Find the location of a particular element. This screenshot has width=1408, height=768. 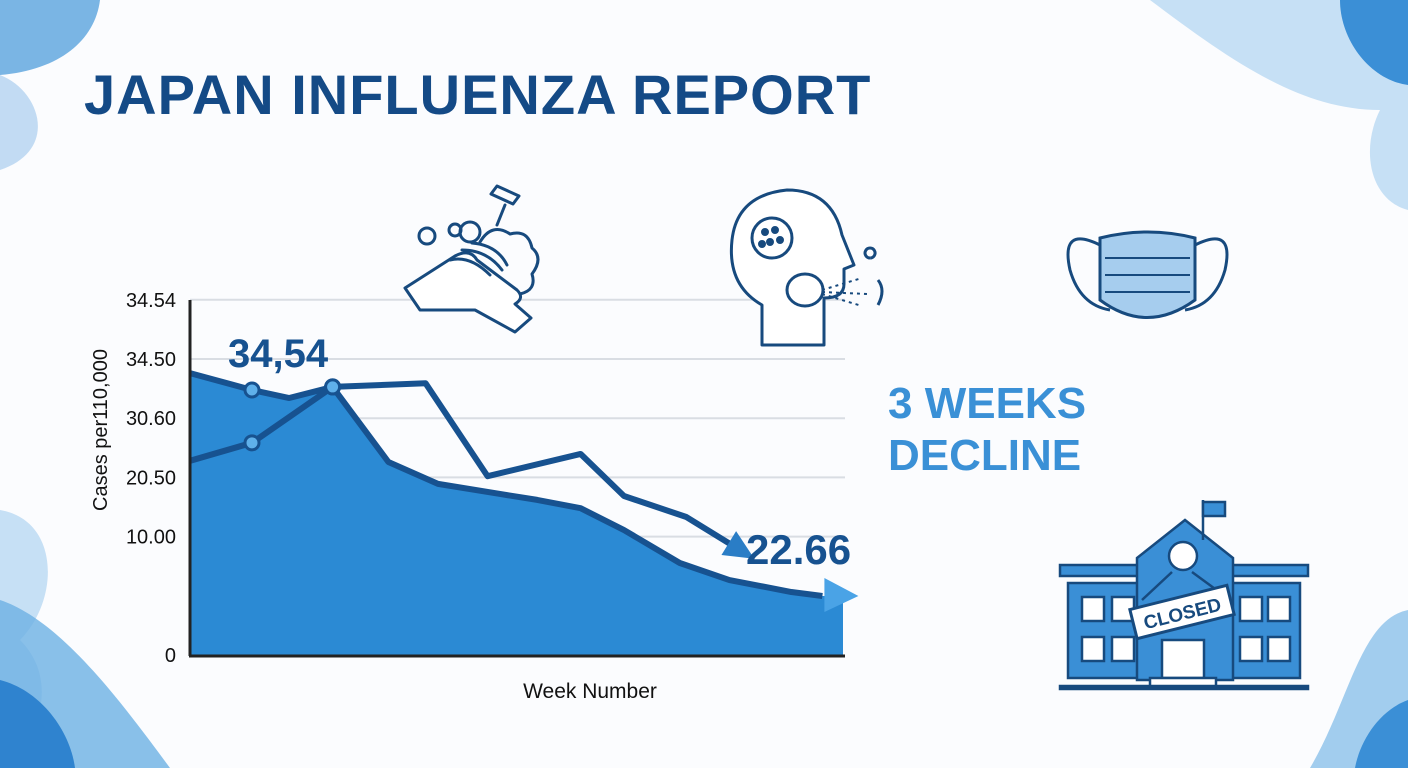

y-axis-ticks: 34.54 34.50 30.60 20.50 10.00 0 is located at coordinates (151, 478).